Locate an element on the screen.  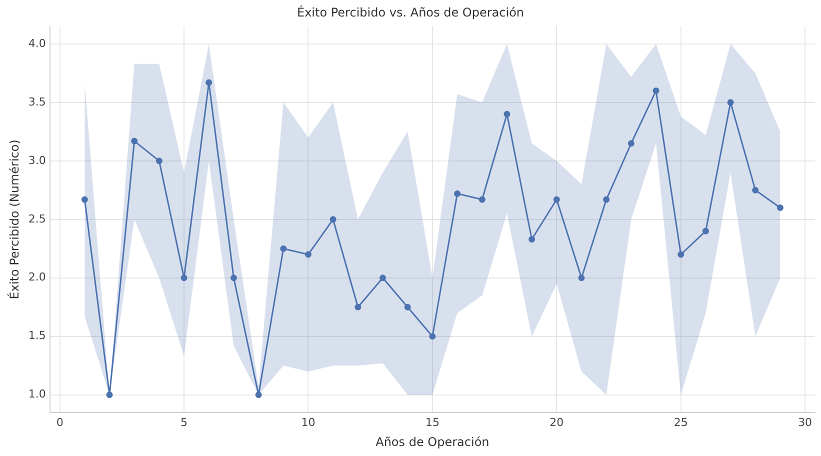
y-axis-title: Éxito Percibido (Numérico) is located at coordinates (14, 220).